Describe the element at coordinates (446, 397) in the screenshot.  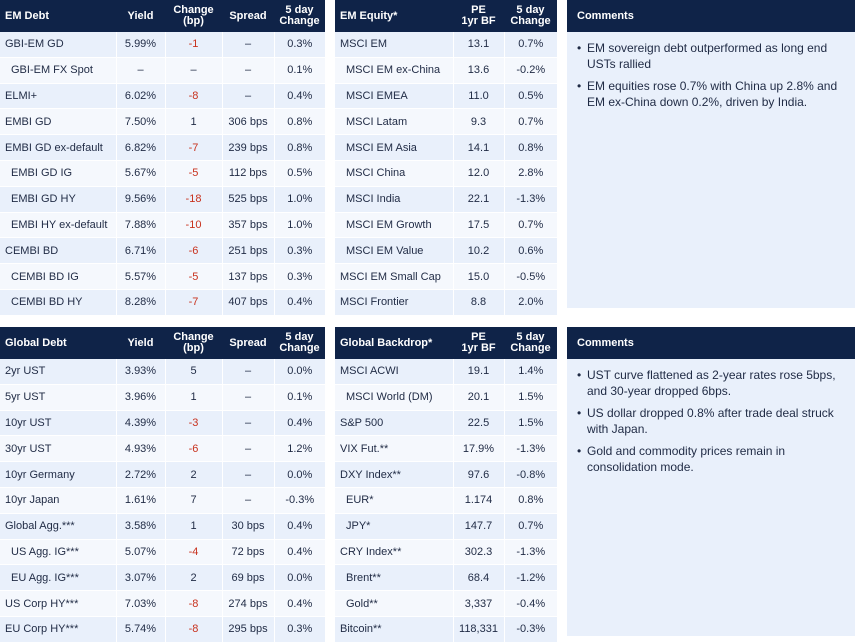
I see `table-row: MSCI World (DM) 20.1 1.5%` at that location.